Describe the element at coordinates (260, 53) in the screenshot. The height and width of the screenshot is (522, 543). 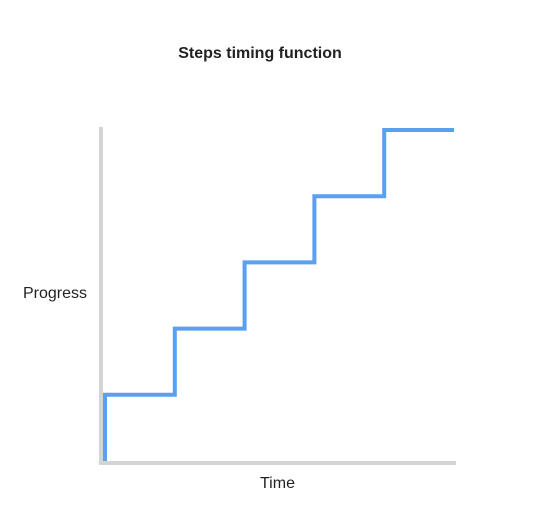
I see `chart-title: Steps timing function` at that location.